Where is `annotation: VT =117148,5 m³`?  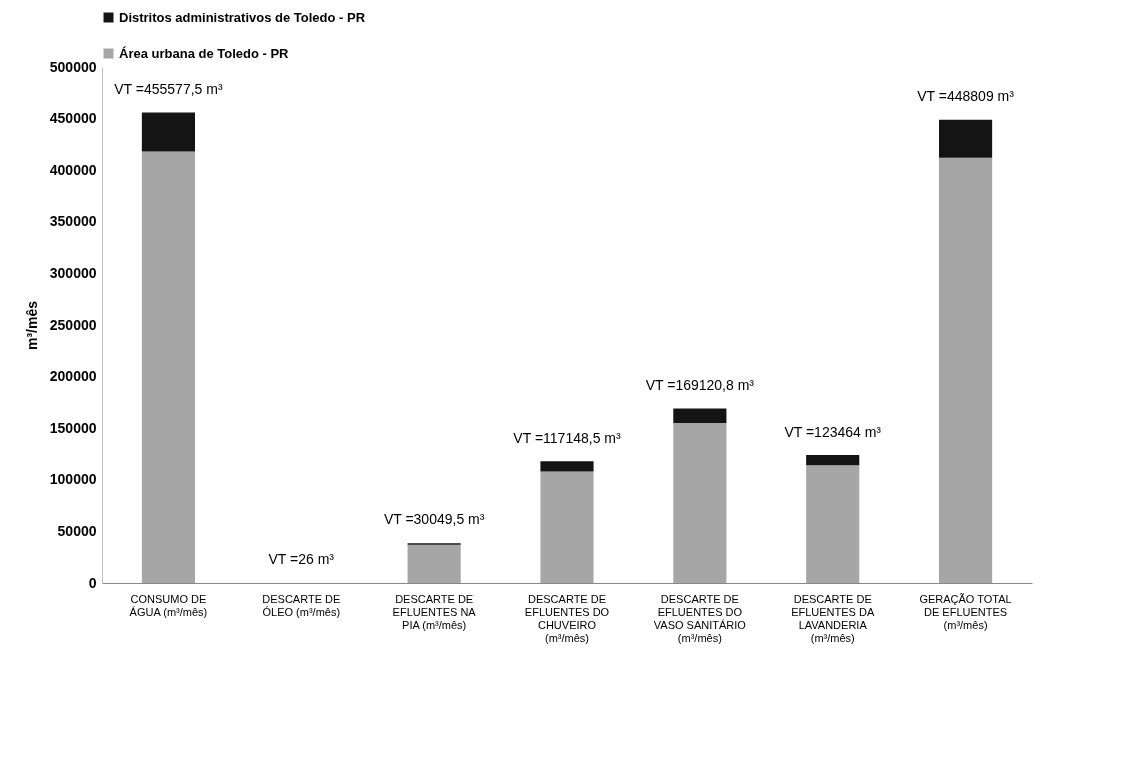
annotation: VT =117148,5 m³ is located at coordinates (567, 438).